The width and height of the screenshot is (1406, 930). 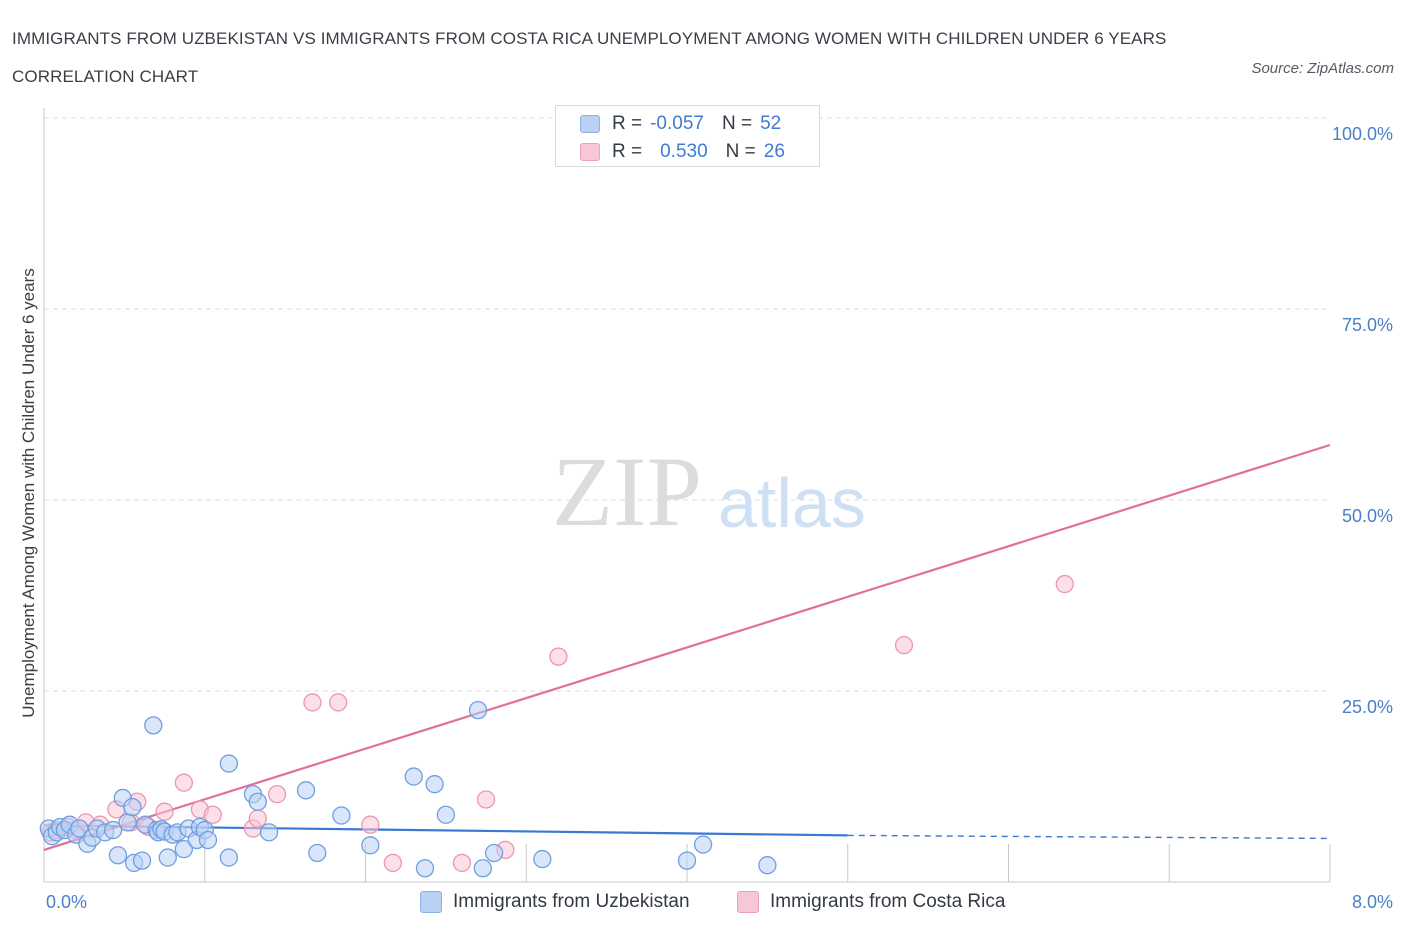 I want to click on legend-r-value: 0.530, so click(x=684, y=151).